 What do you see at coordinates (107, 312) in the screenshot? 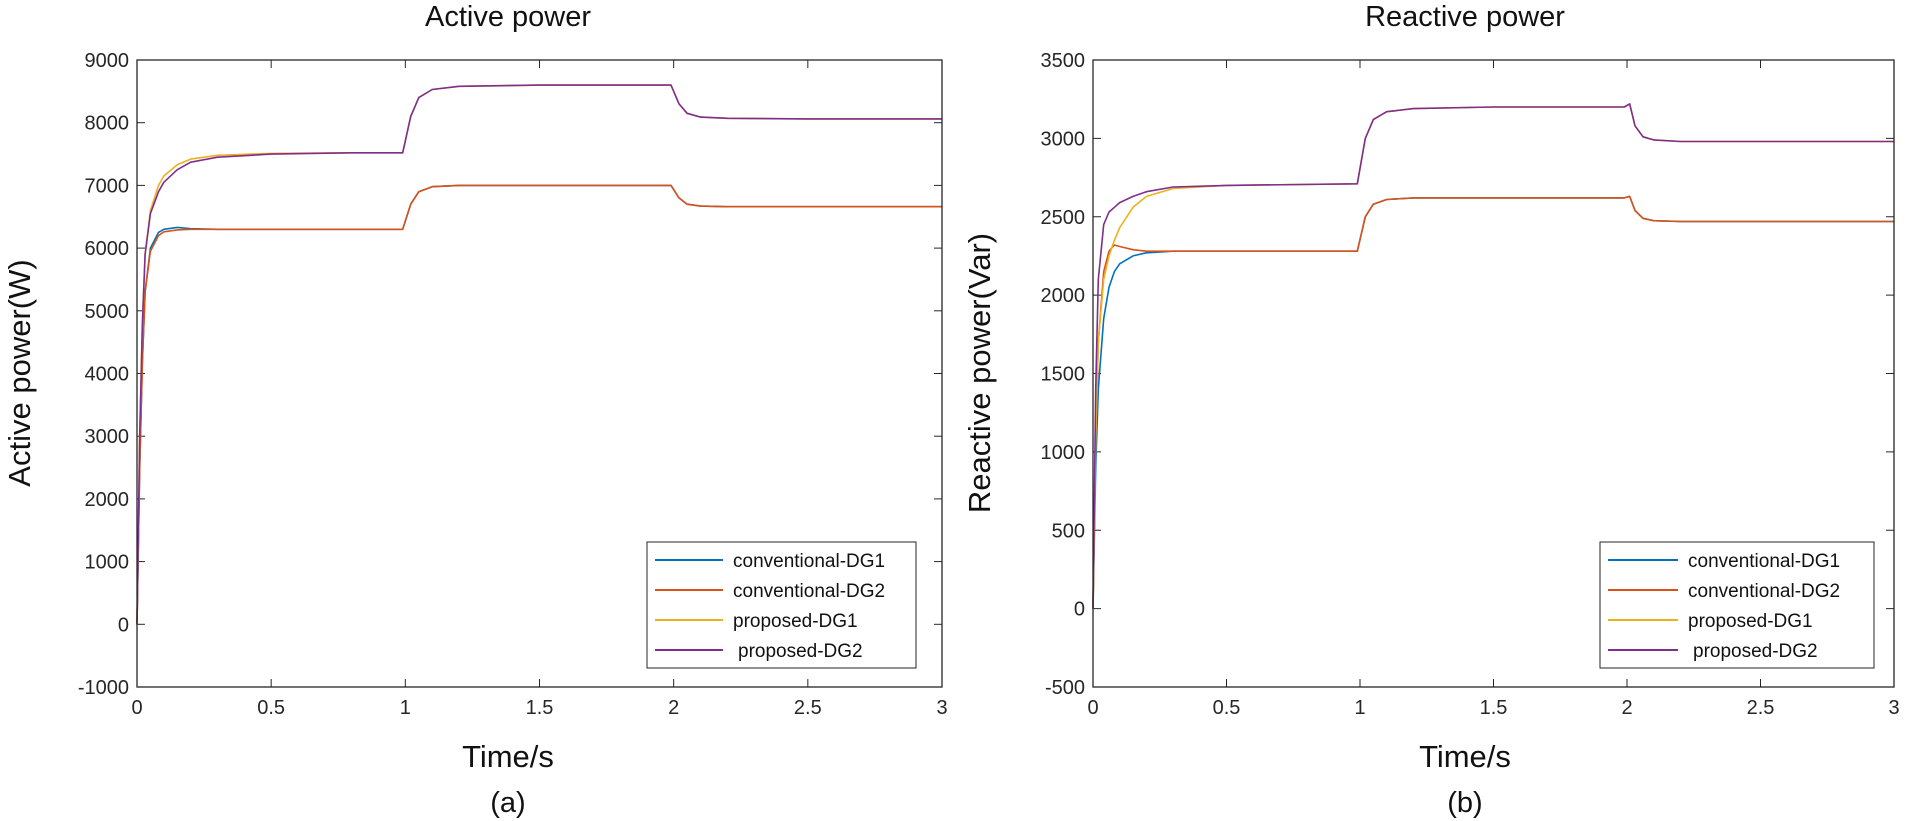
I see `y-tick-label: 5000` at bounding box center [107, 312].